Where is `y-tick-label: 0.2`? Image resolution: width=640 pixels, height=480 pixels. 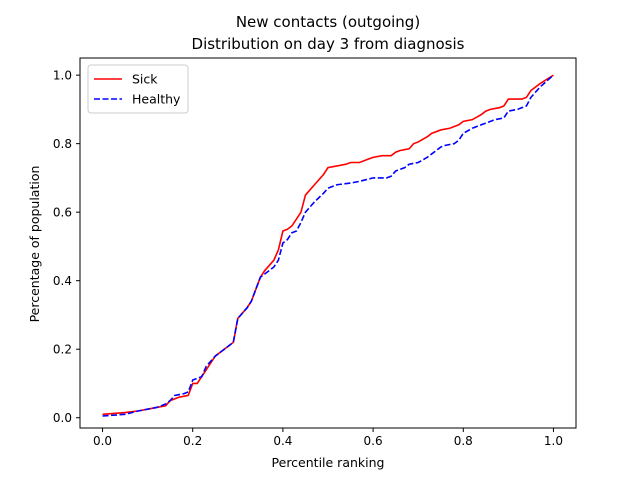
y-tick-label: 0.2 is located at coordinates (62, 350).